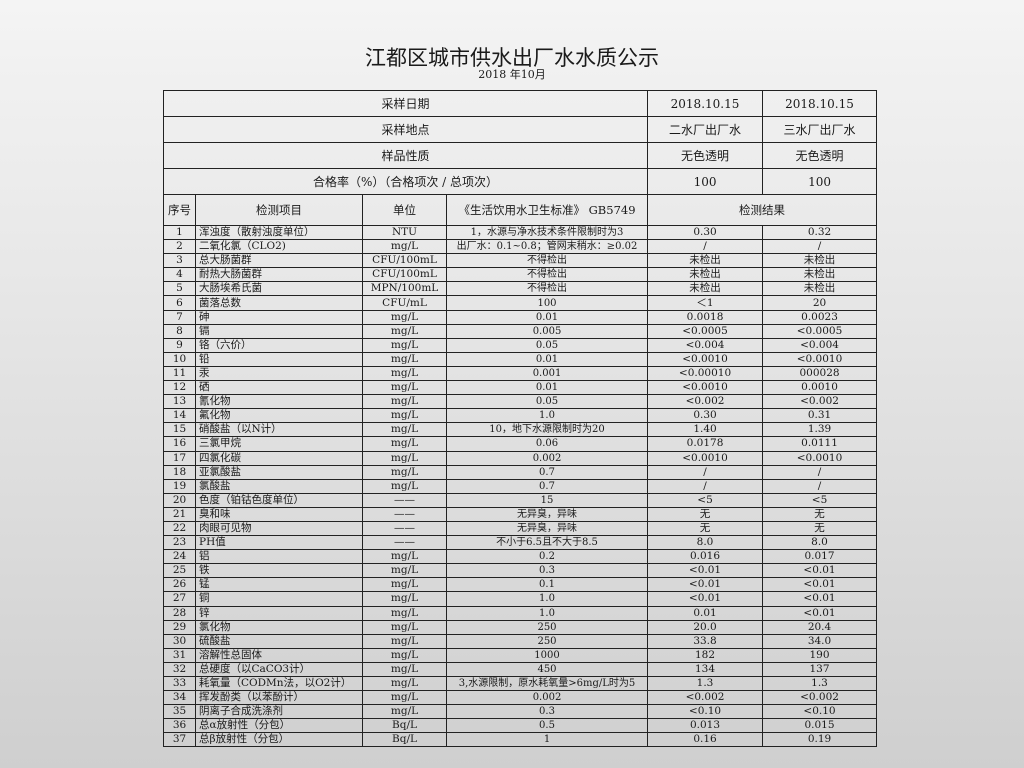 The height and width of the screenshot is (768, 1024). Describe the element at coordinates (547, 373) in the screenshot. I see `row-standard: 0.001` at that location.